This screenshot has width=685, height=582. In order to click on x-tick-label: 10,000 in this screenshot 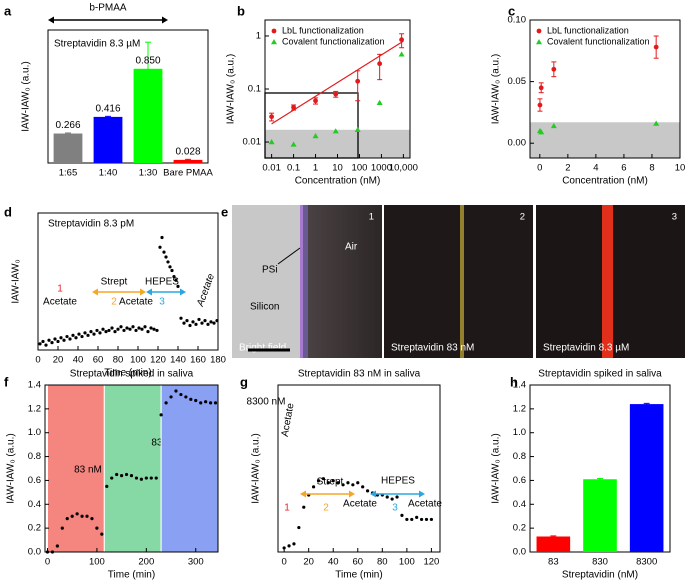, I will do `click(403, 168)`.